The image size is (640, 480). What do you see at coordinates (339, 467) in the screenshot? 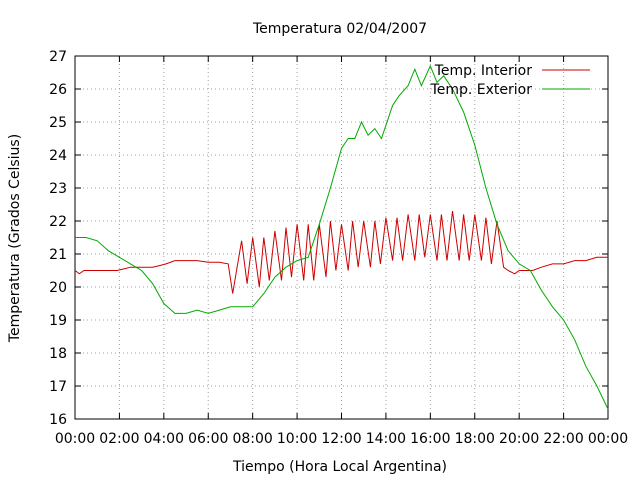
I see `x-axis-label: Tiempo (Hora Local Argentina)` at bounding box center [339, 467].